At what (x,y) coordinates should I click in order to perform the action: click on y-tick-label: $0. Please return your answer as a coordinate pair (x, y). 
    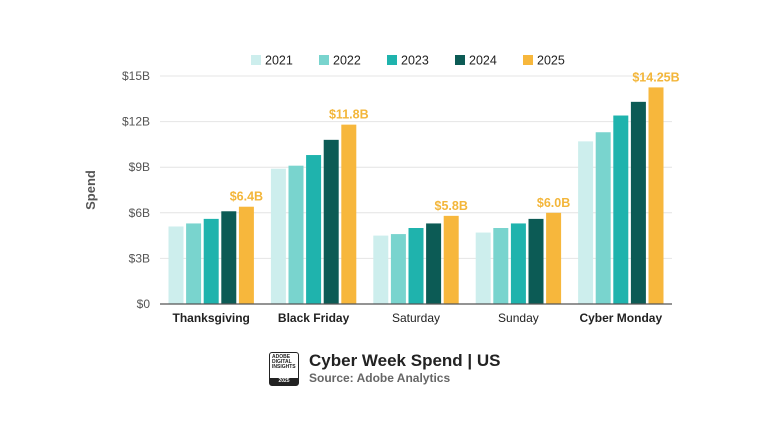
    Looking at the image, I should click on (144, 304).